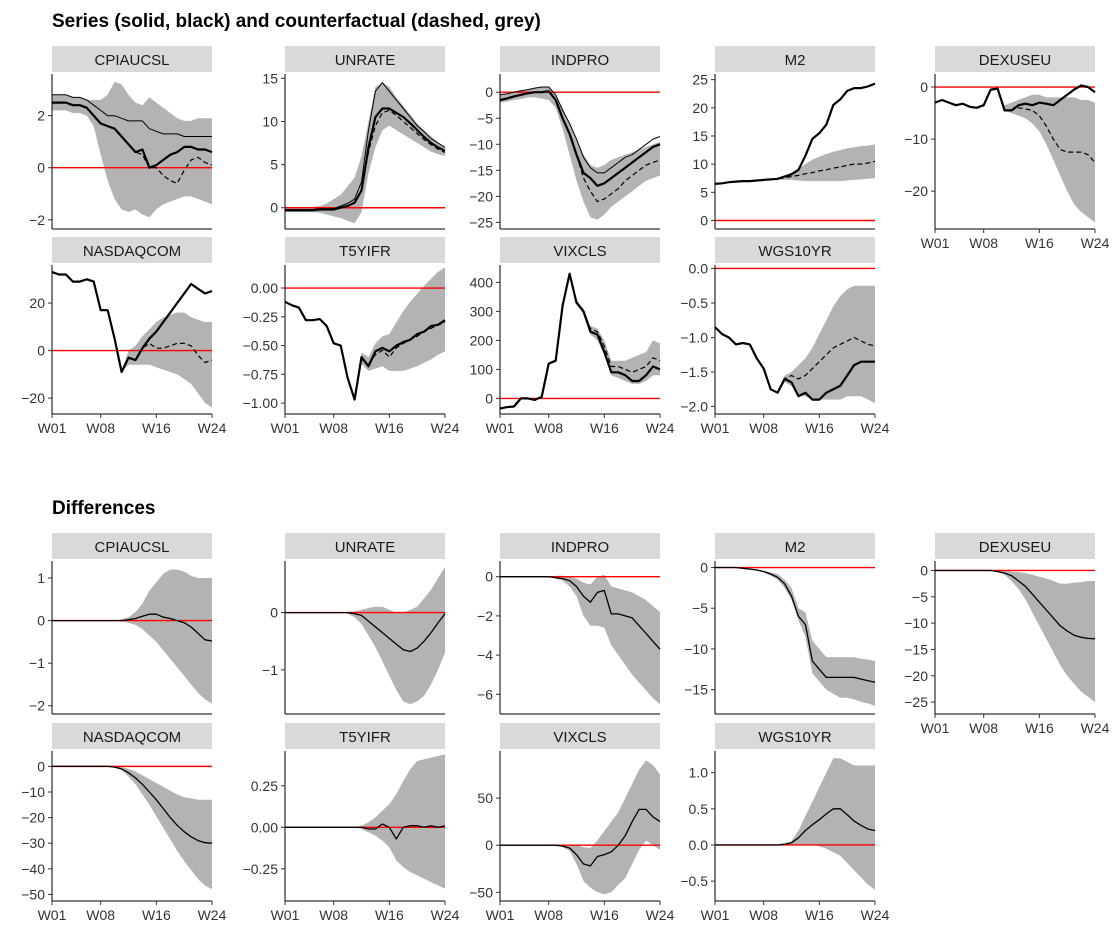 This screenshot has width=1117, height=926. I want to click on panel-diff-vixcls: VIXCLS 50 0 −50 W01 W08 W16 W24, so click(572, 823).